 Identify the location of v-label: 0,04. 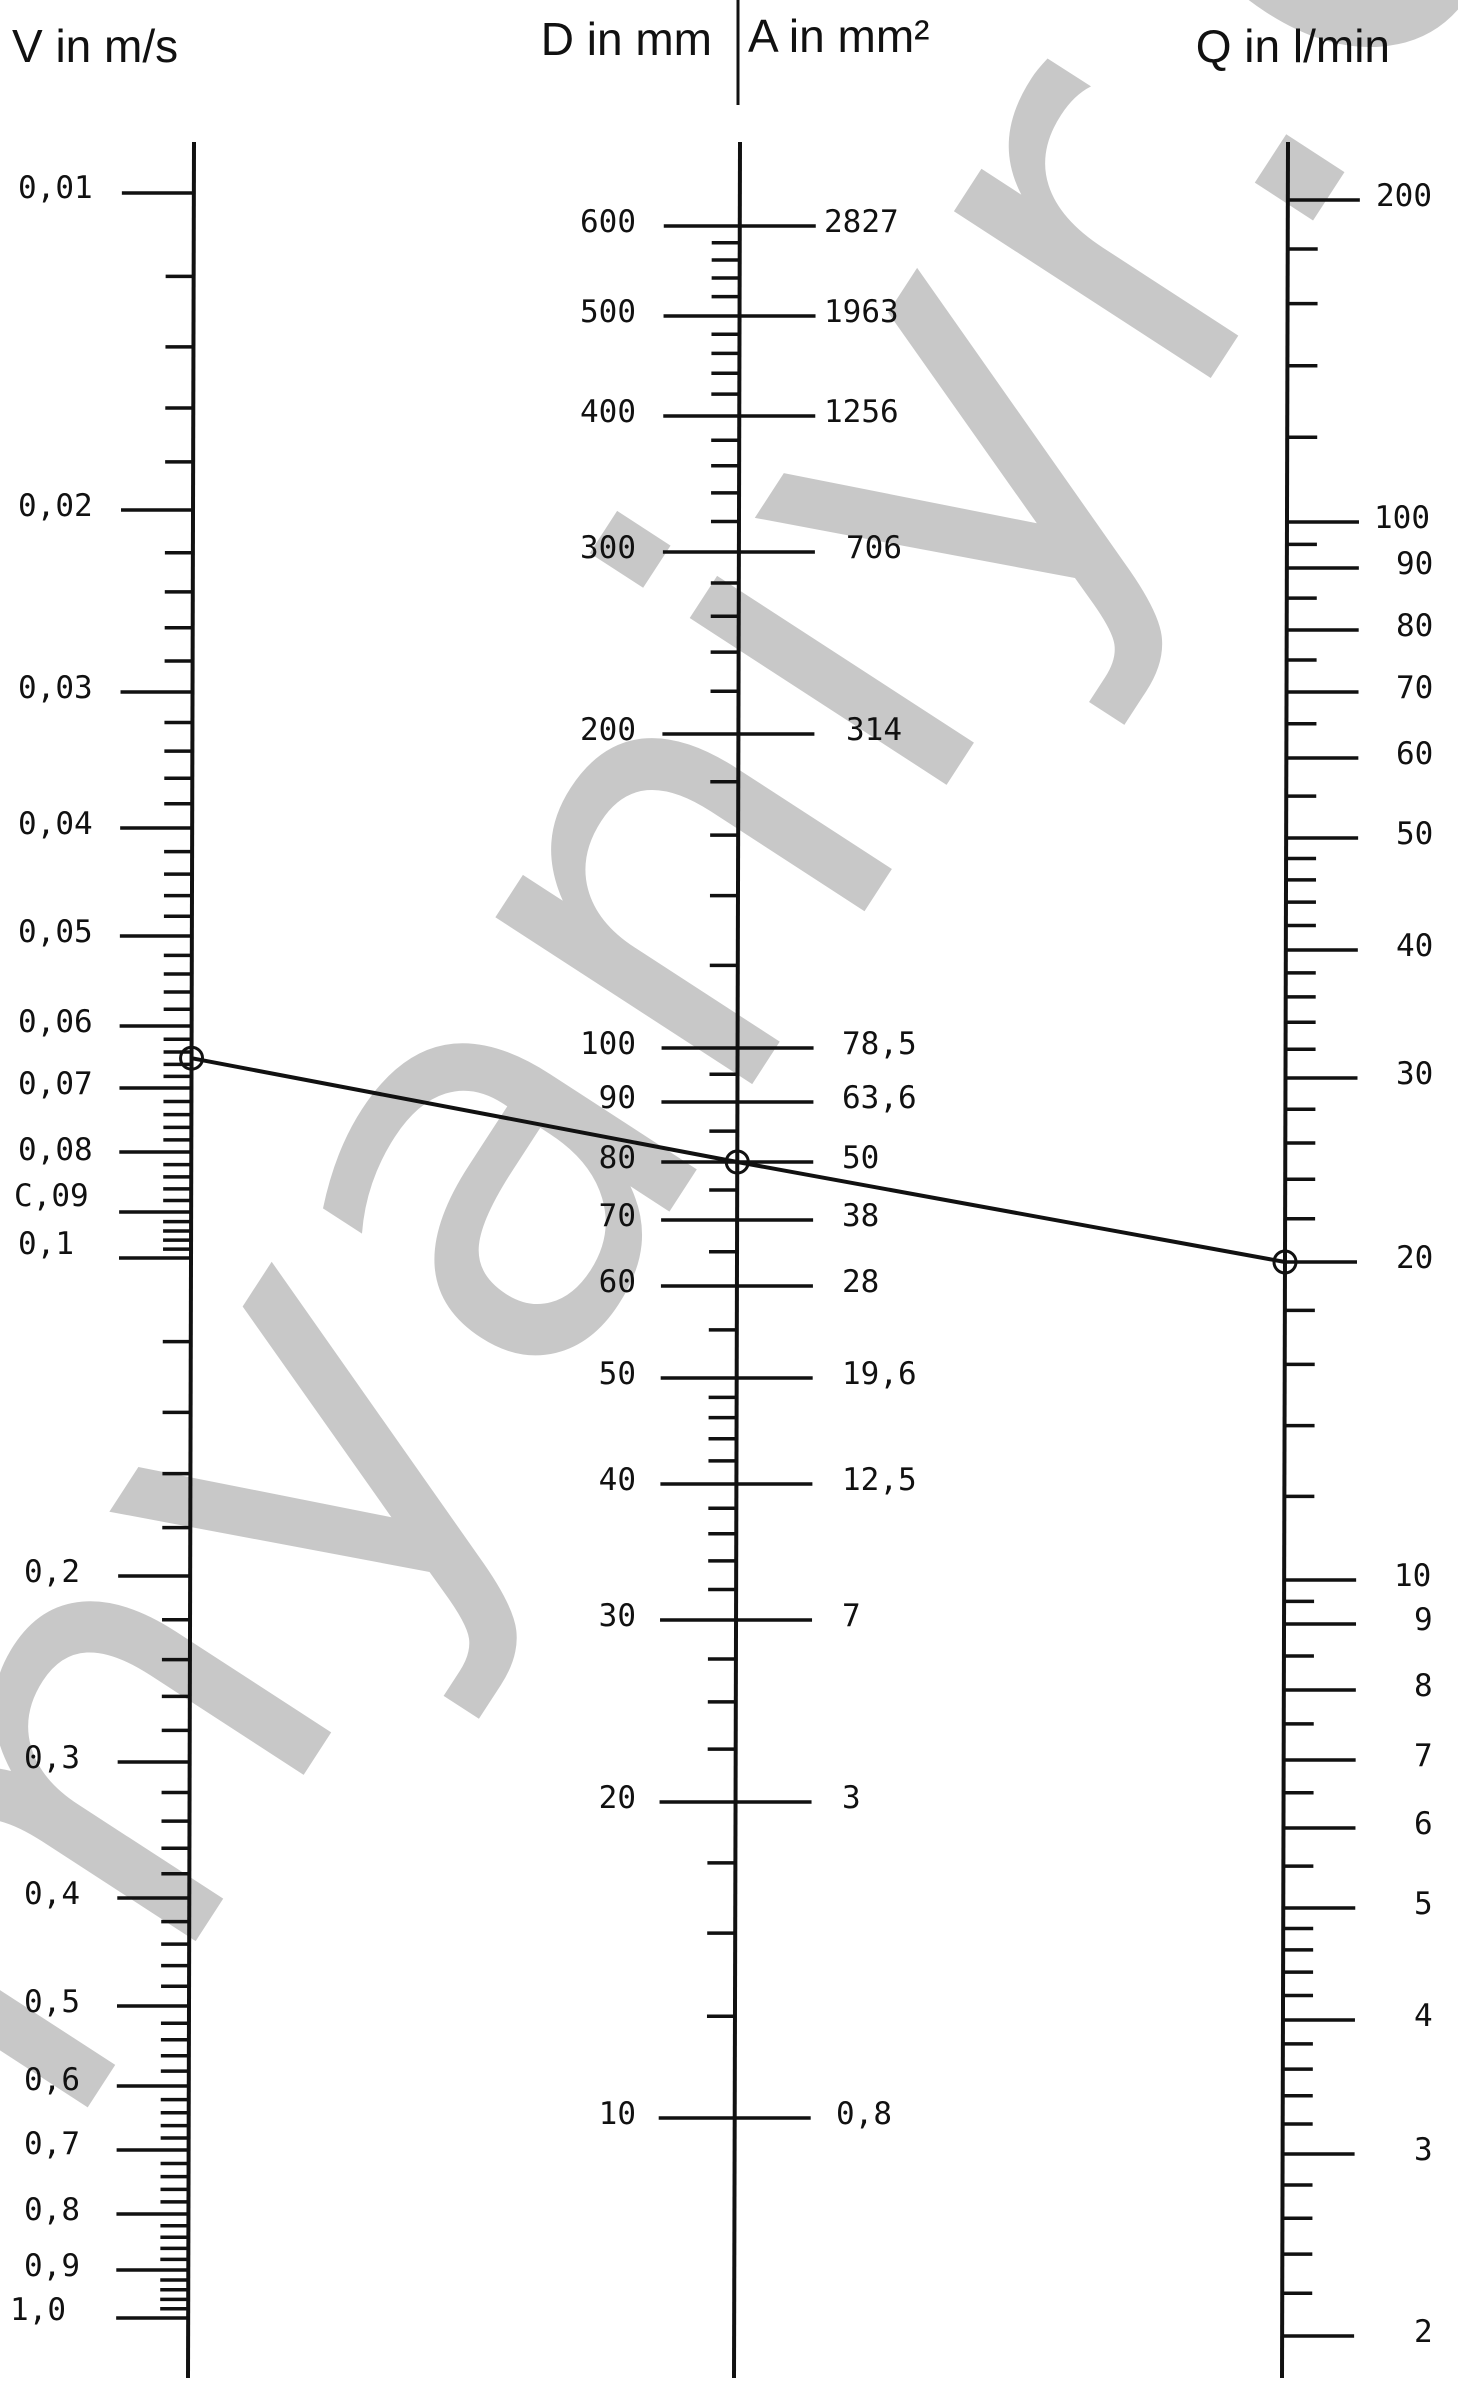
(55, 824).